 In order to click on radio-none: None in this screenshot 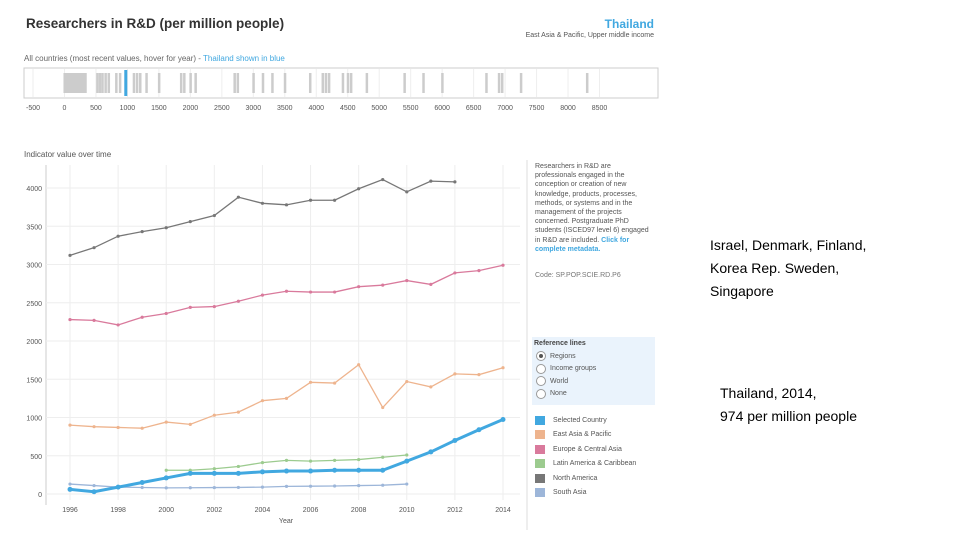, I will do `click(593, 394)`.